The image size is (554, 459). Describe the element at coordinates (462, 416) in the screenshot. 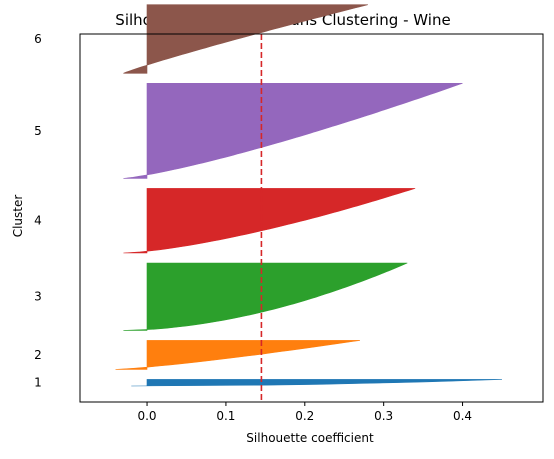

I see `x-tick-label: 0.4` at that location.